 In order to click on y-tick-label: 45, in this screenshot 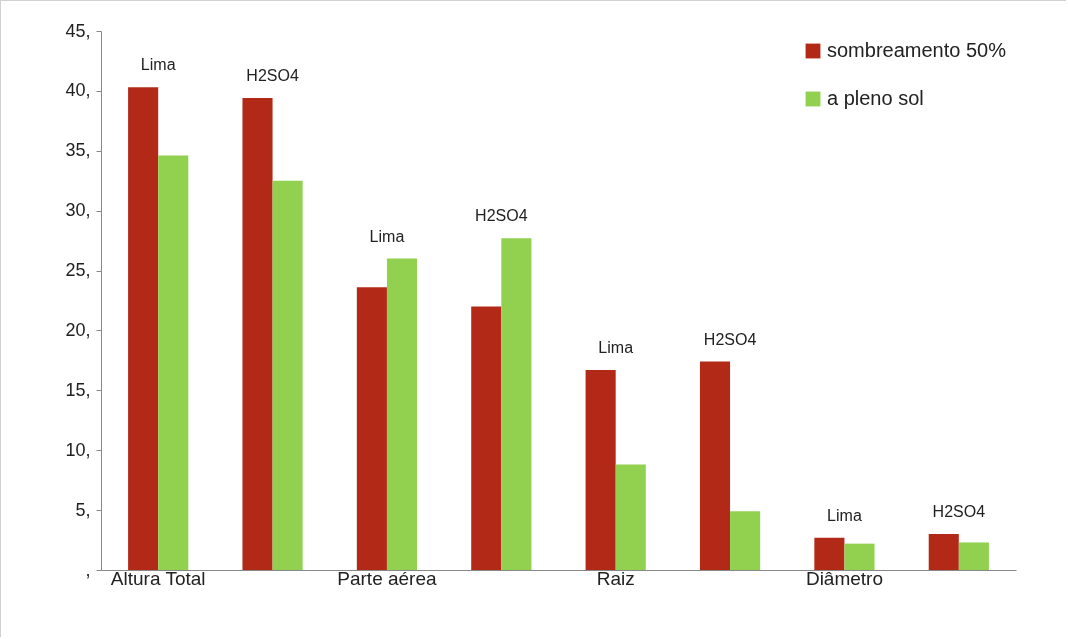, I will do `click(78, 30)`.